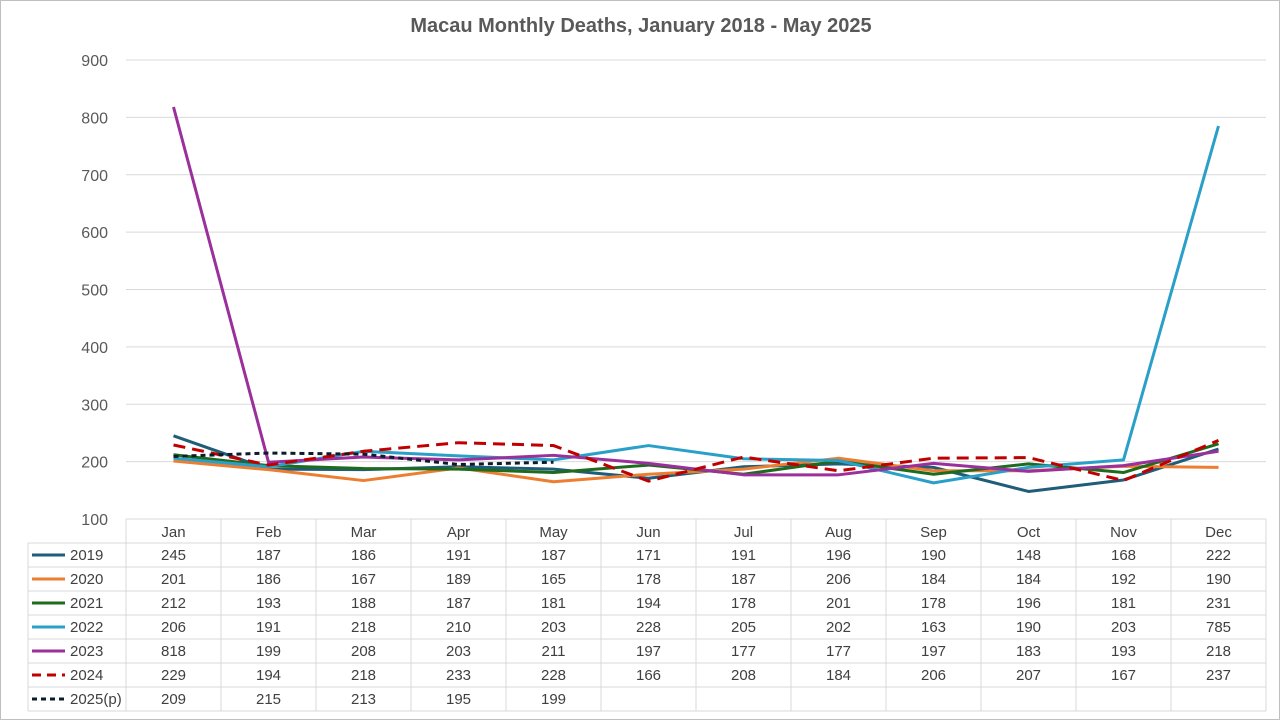 The height and width of the screenshot is (721, 1280). I want to click on series-line, so click(696, 461).